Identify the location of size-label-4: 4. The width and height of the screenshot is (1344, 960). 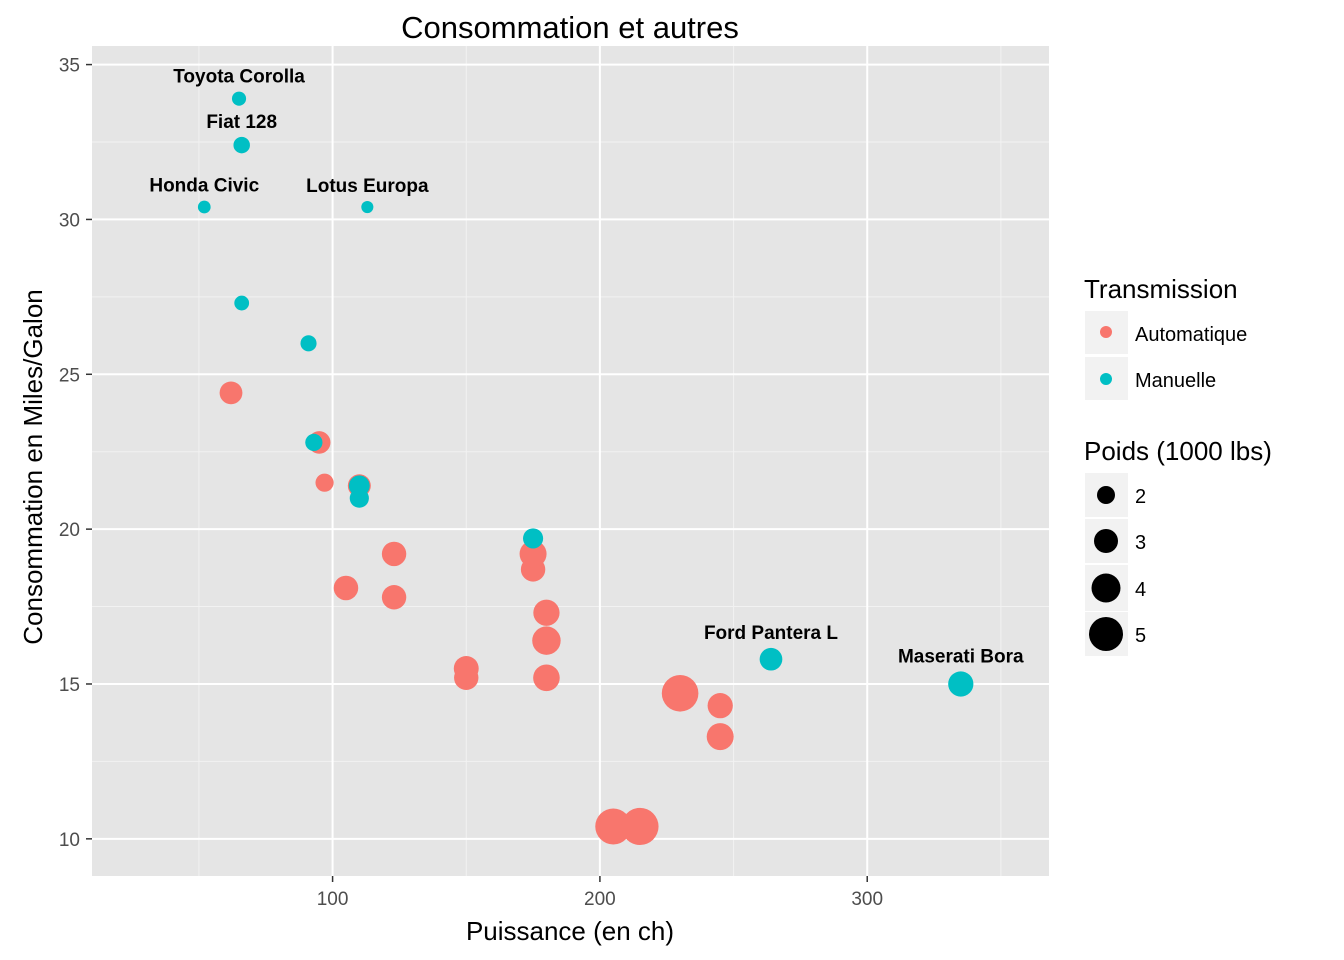
(1140, 590).